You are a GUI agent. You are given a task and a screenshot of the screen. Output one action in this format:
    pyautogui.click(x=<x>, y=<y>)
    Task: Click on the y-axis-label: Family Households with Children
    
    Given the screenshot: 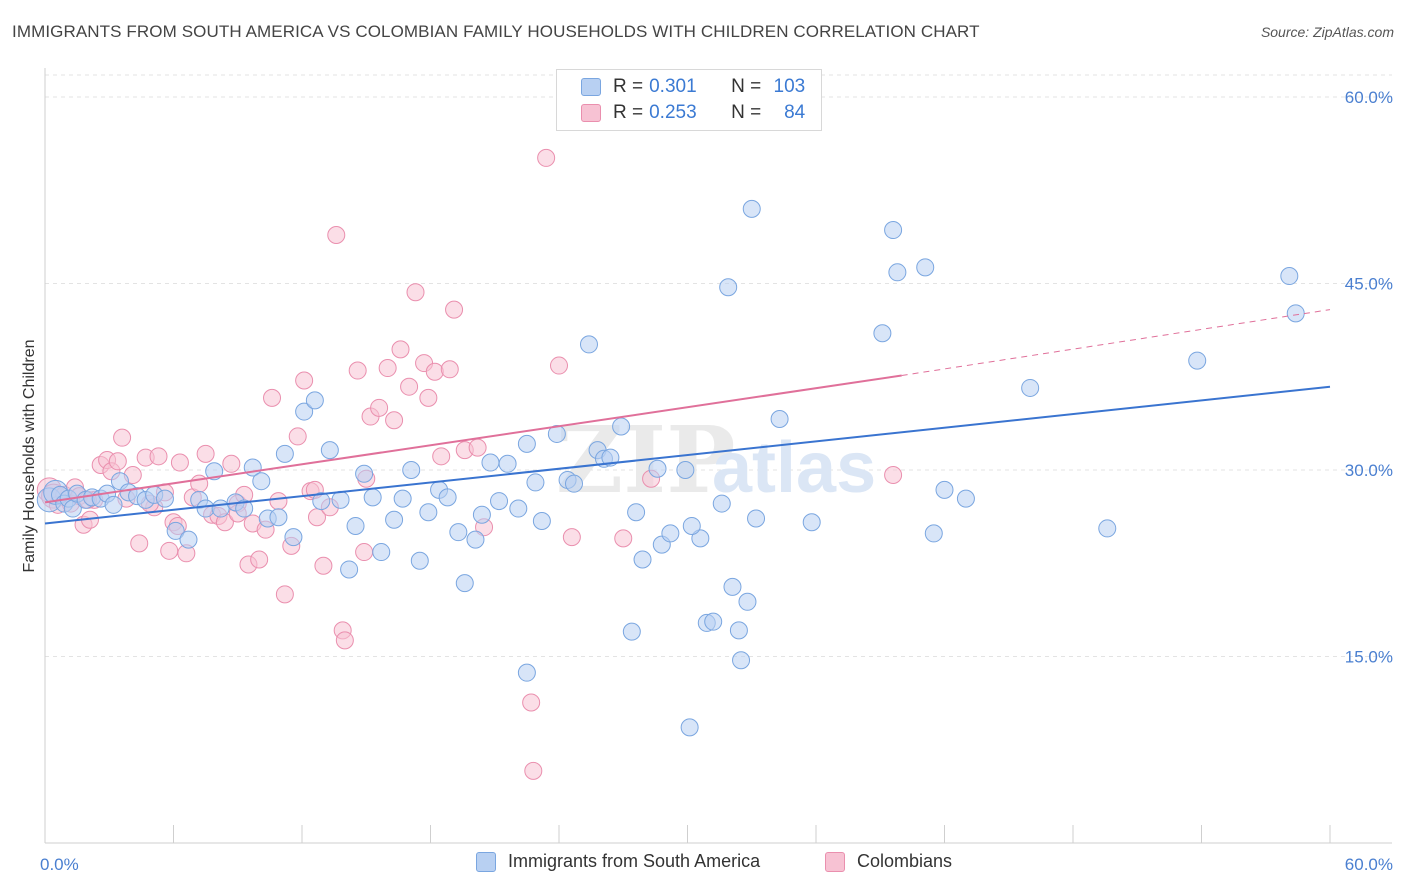 What is the action you would take?
    pyautogui.click(x=29, y=456)
    